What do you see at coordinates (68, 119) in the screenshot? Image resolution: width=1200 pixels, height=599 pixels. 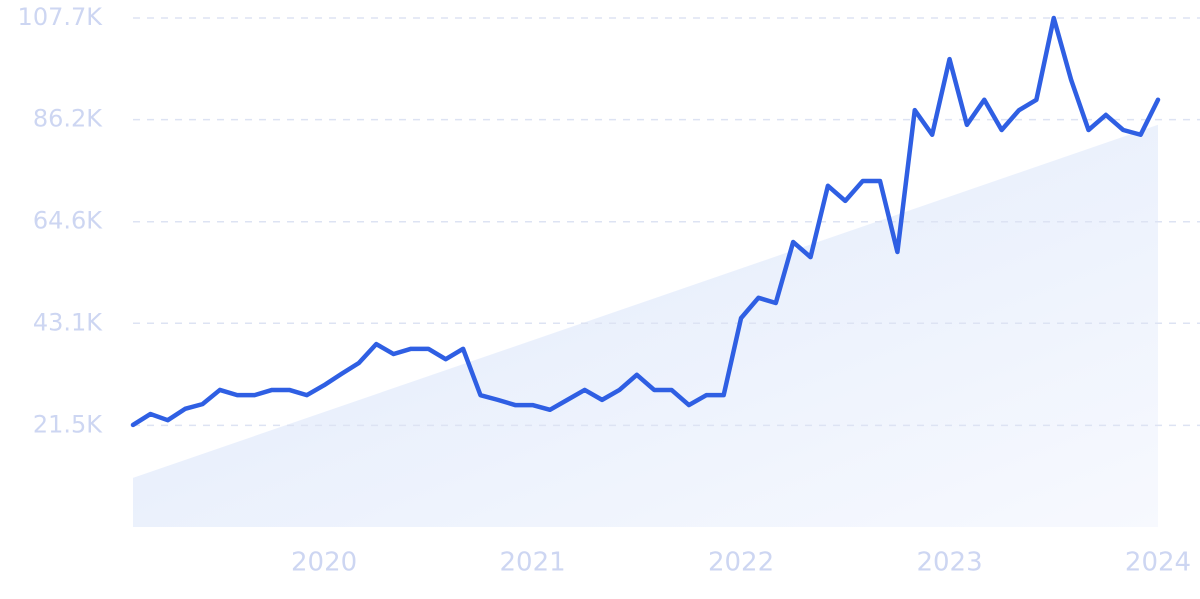 I see `y-tick-label: 86.2K` at bounding box center [68, 119].